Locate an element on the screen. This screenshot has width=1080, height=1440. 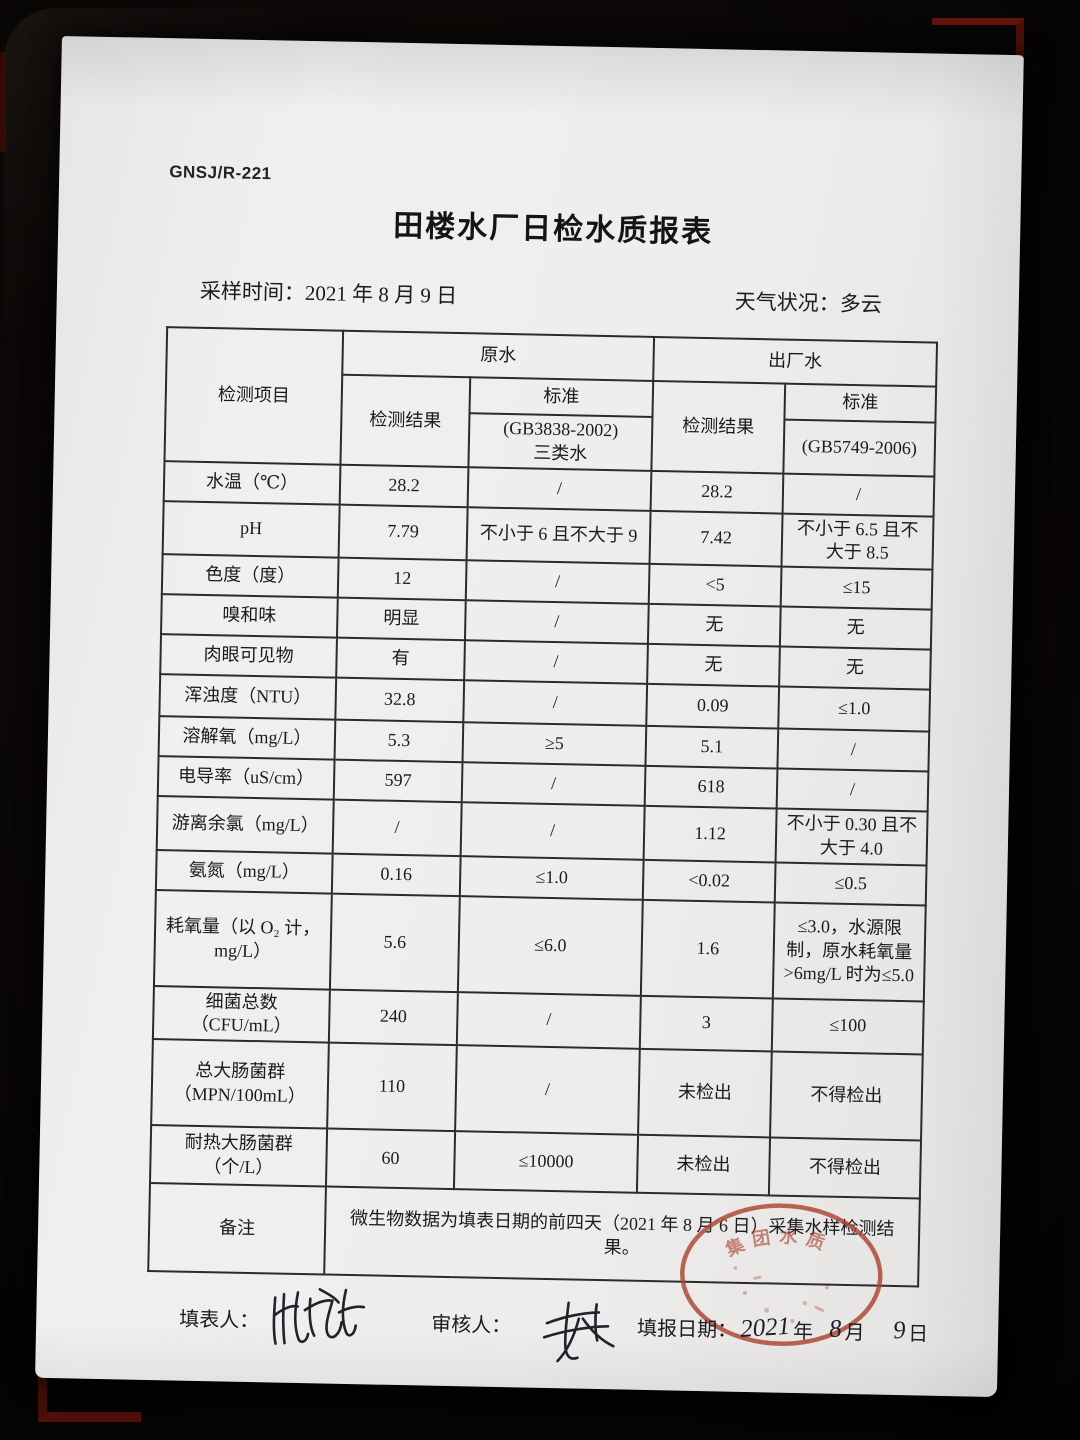
out-standard-cell: ≤1.0 is located at coordinates (854, 709).